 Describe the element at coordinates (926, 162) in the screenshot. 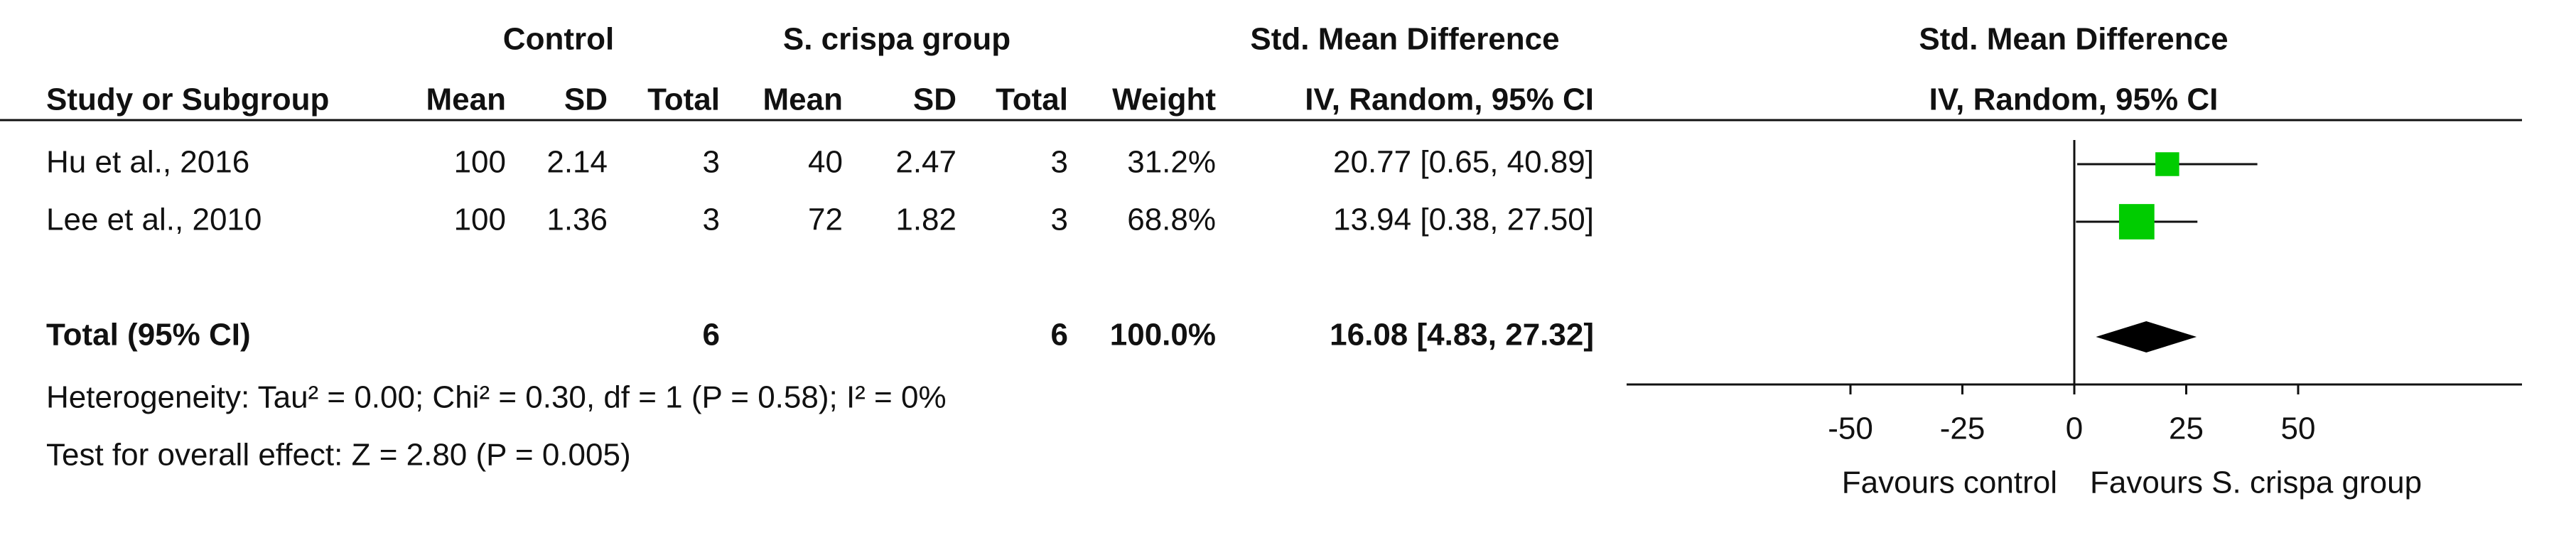

I see `experimental-cell: 2.47` at that location.